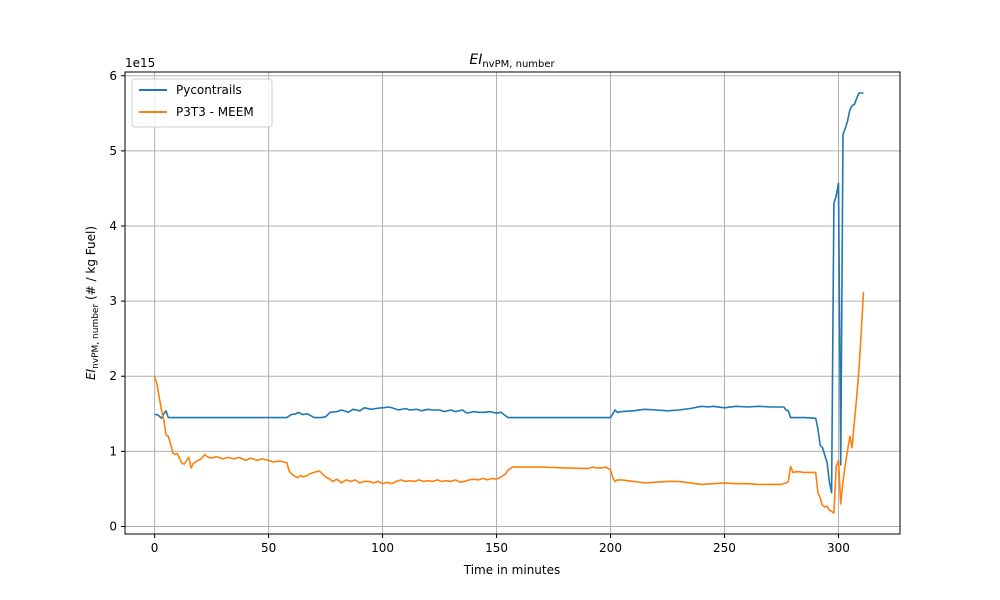  I want to click on y-axis: 0 1 2 3 4 5 6, so click(117, 301).